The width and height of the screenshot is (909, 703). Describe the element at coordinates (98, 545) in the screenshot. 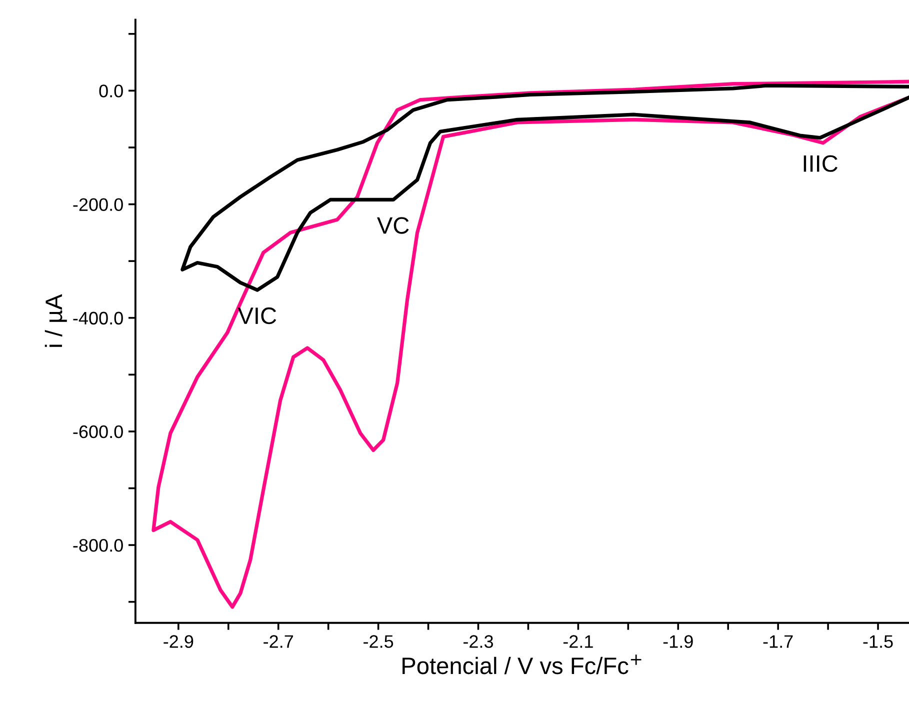

I see `y-tick-label: -800.0` at that location.